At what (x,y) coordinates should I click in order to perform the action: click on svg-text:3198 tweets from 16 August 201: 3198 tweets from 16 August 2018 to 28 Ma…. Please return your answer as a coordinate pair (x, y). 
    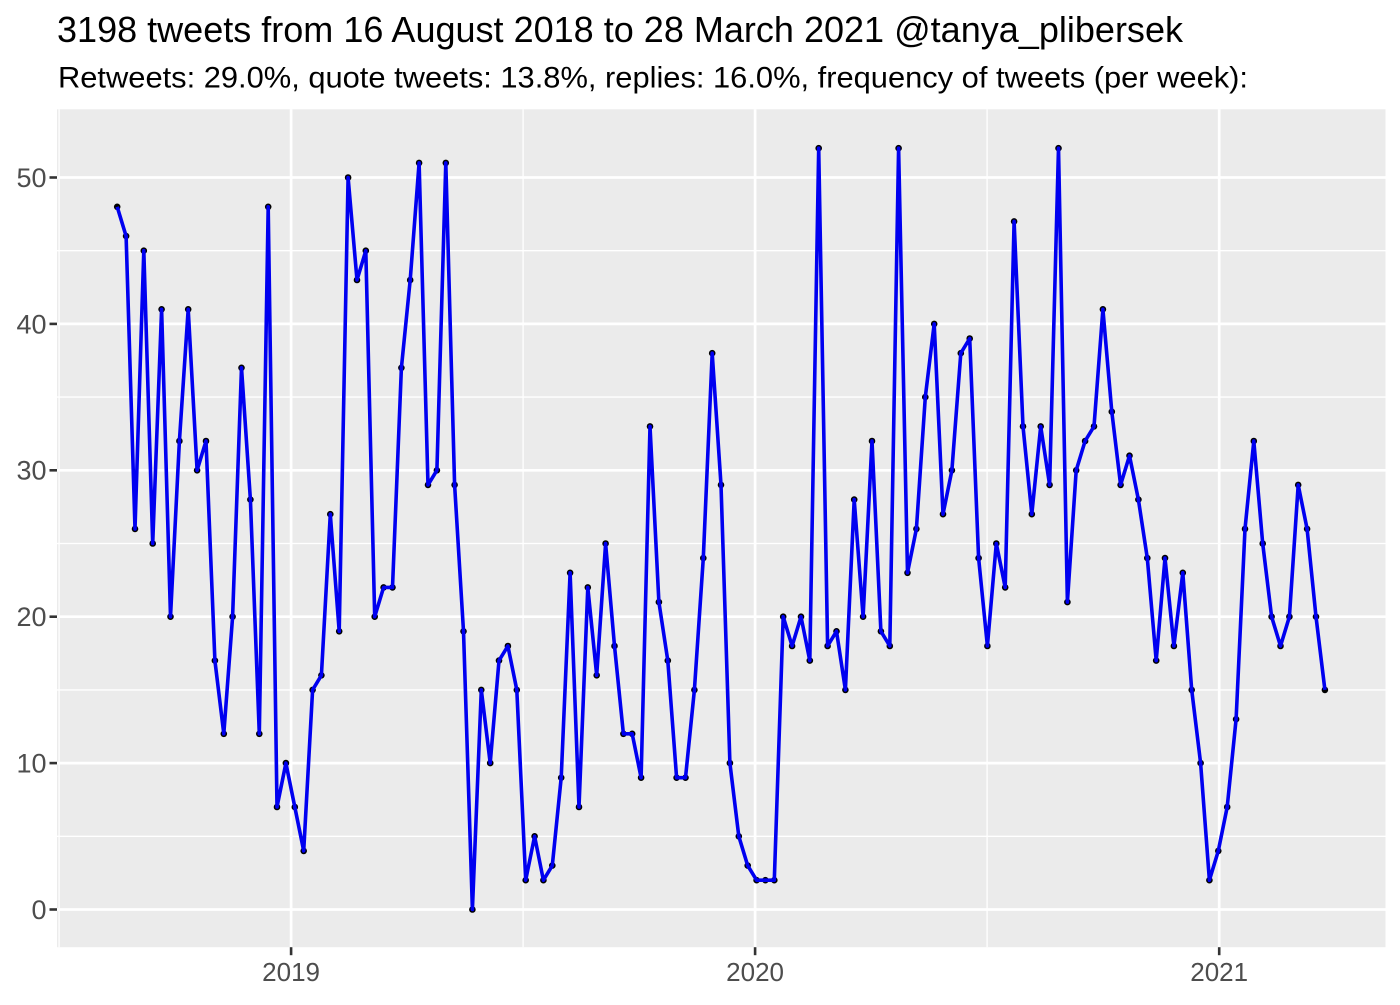
    Looking at the image, I should click on (620, 29).